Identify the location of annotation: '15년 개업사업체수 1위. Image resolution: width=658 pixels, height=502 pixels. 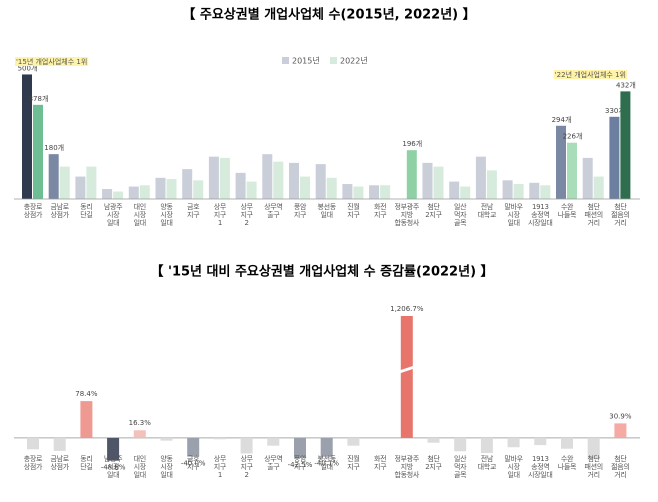
(51, 61).